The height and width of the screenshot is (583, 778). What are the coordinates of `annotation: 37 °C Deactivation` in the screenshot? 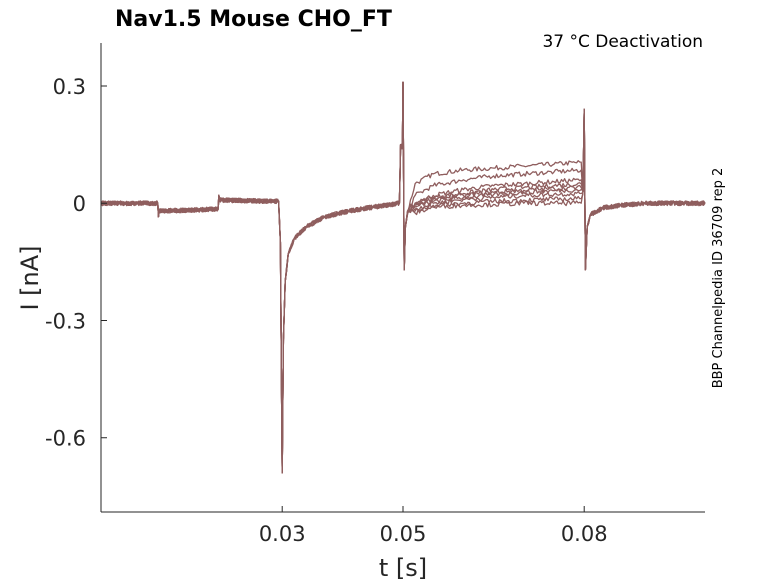 It's located at (622, 42).